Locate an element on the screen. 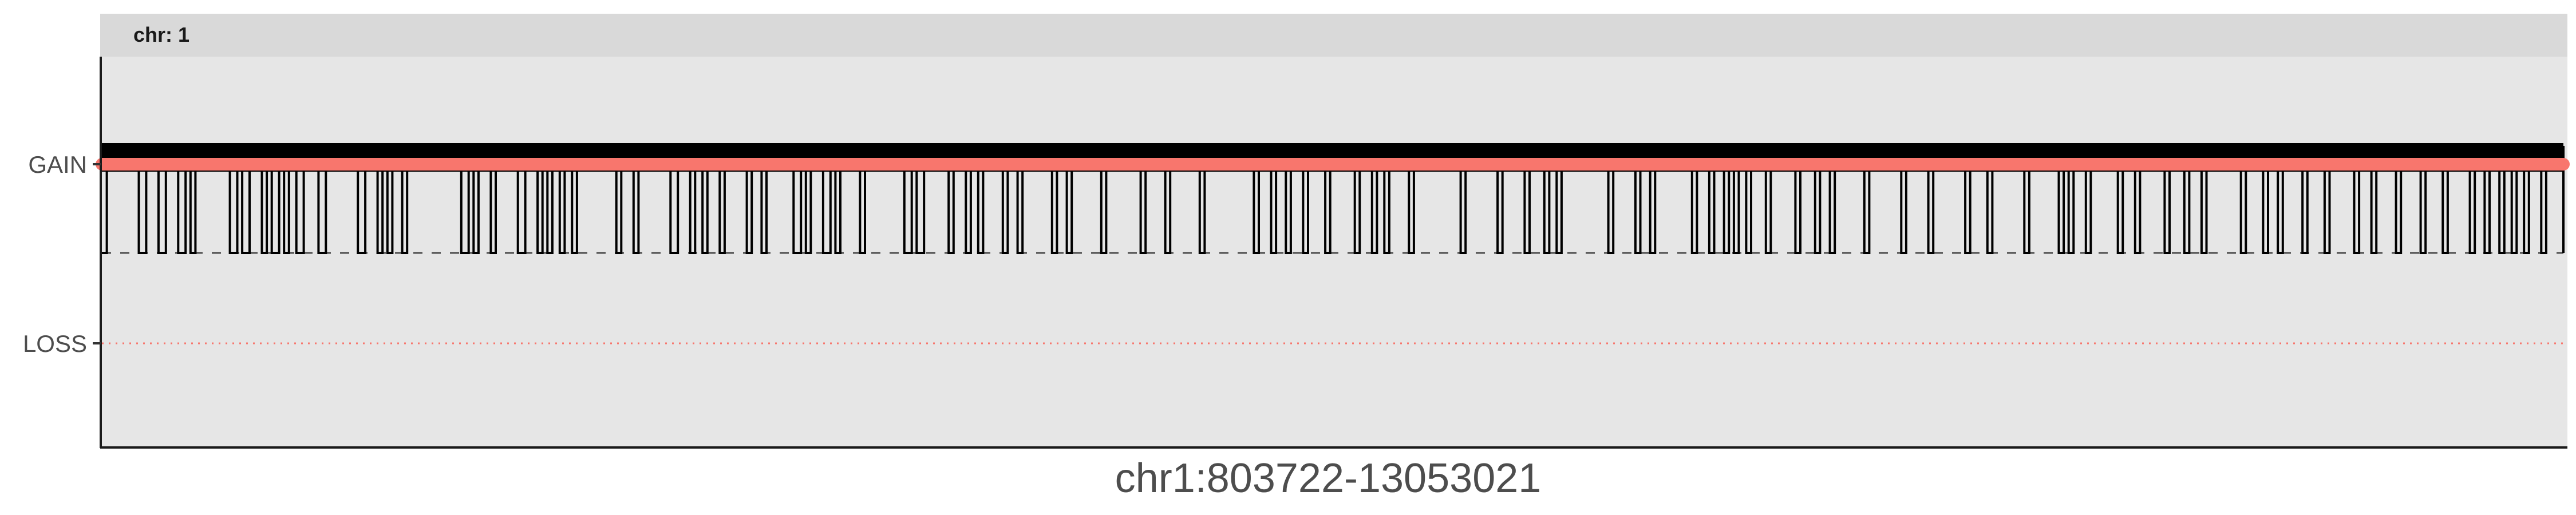 The height and width of the screenshot is (515, 2576). y-tick-label-loss: LOSS is located at coordinates (55, 343).